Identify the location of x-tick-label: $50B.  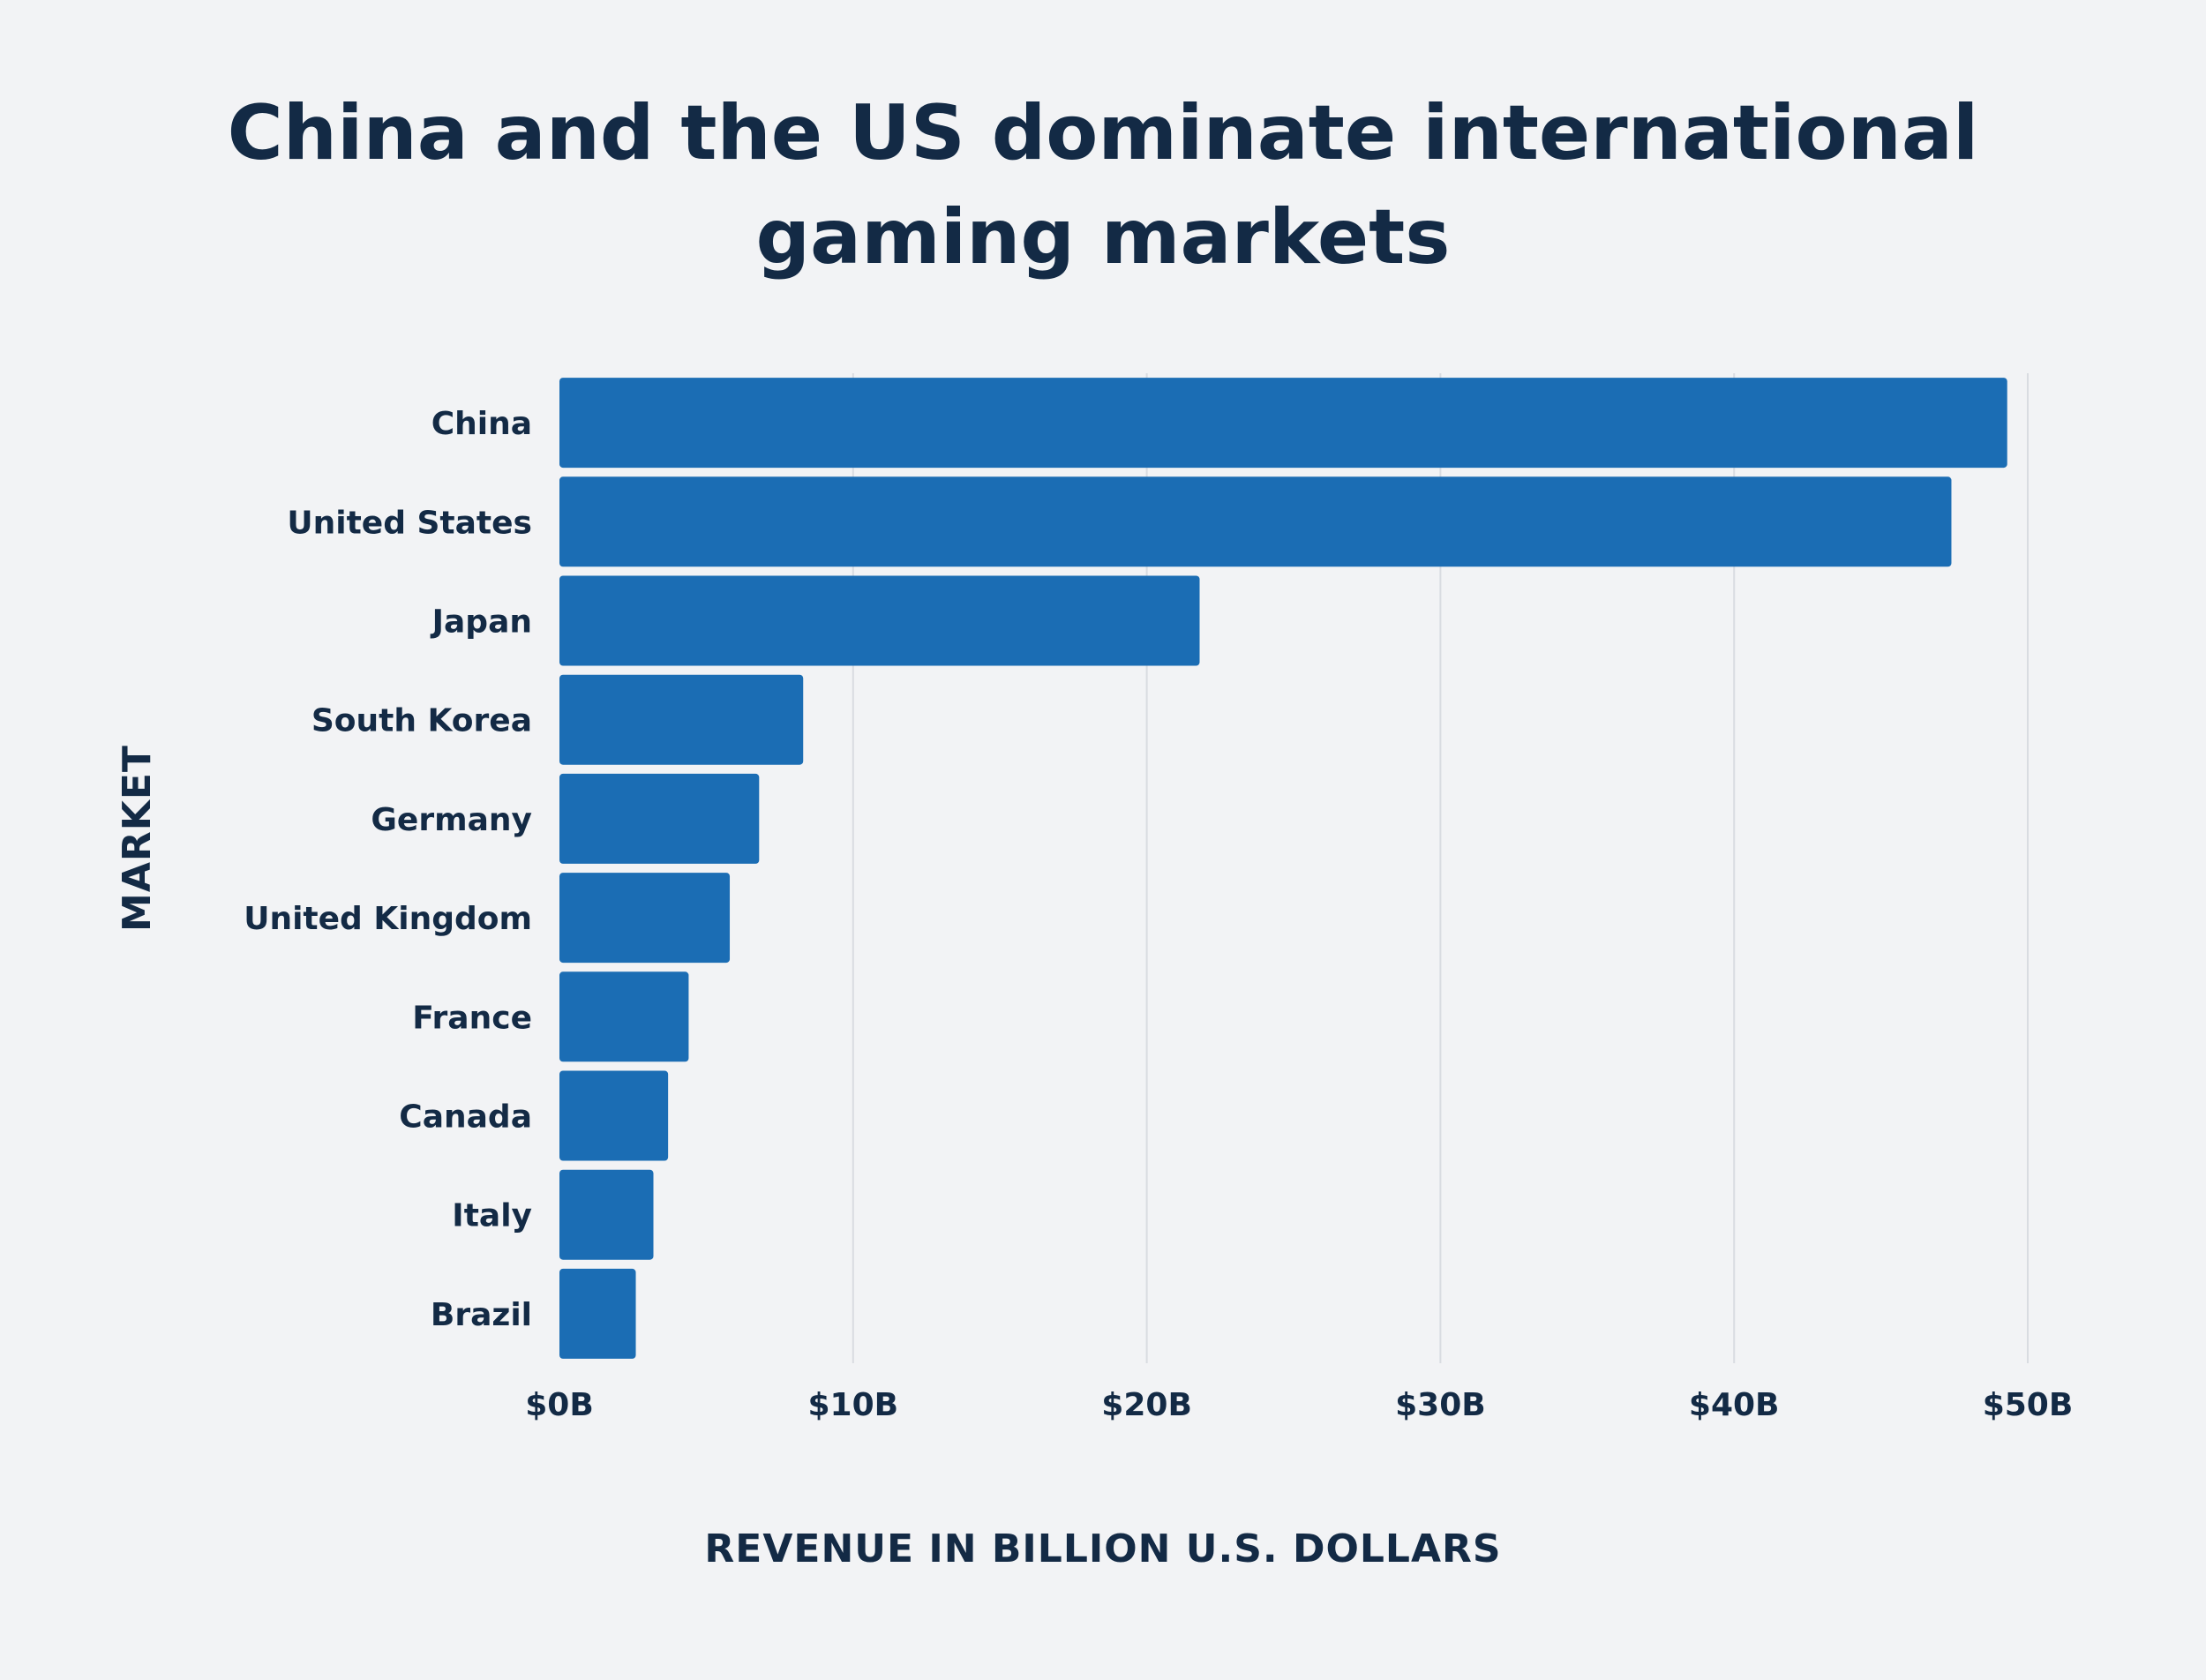
(2028, 1405).